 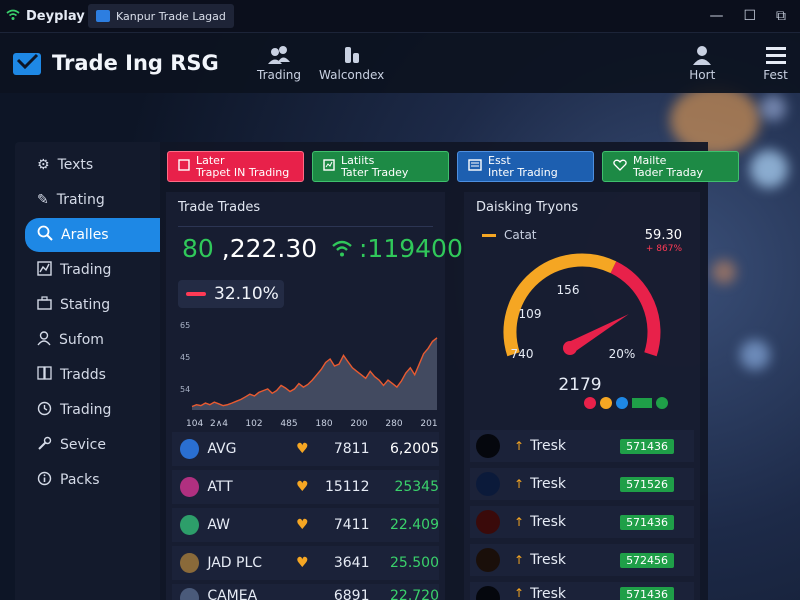 I want to click on row-value: 3641, so click(x=351, y=563).